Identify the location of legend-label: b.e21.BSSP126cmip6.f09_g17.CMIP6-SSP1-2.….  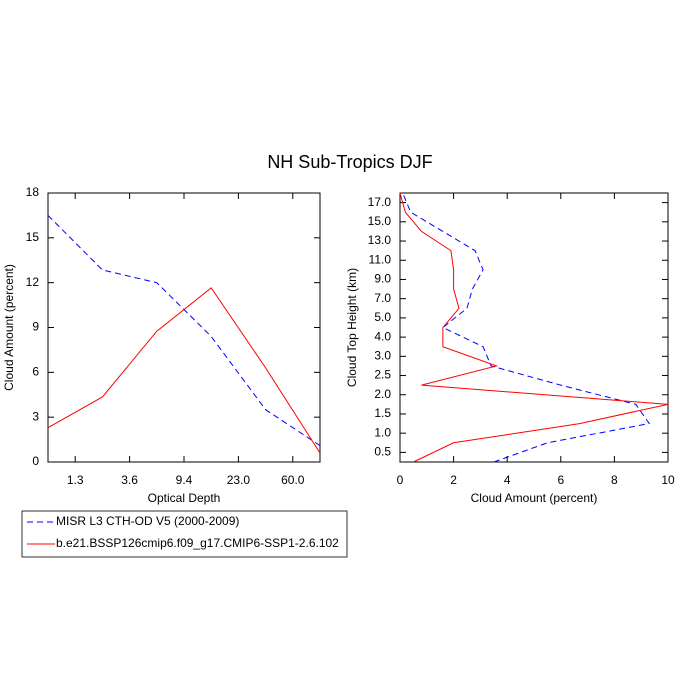
(197, 543).